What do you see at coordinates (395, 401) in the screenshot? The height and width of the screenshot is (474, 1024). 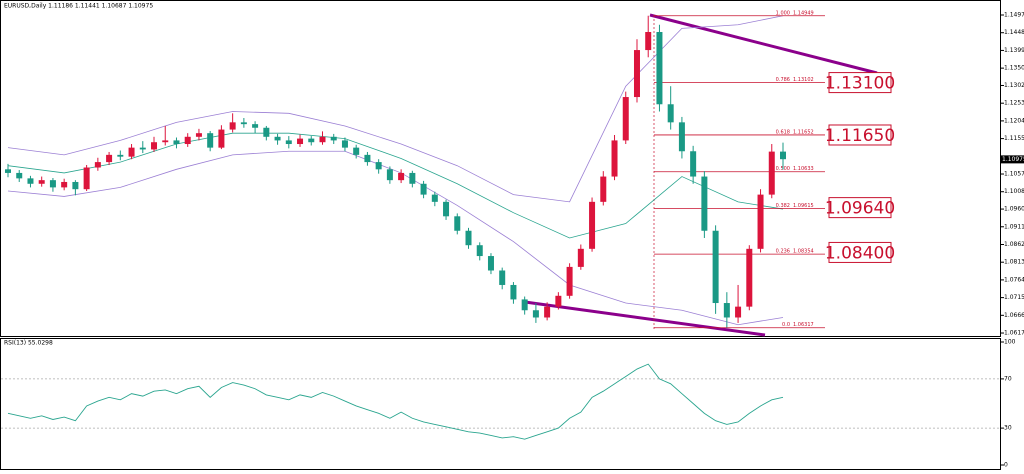 I see `rsi-line` at bounding box center [395, 401].